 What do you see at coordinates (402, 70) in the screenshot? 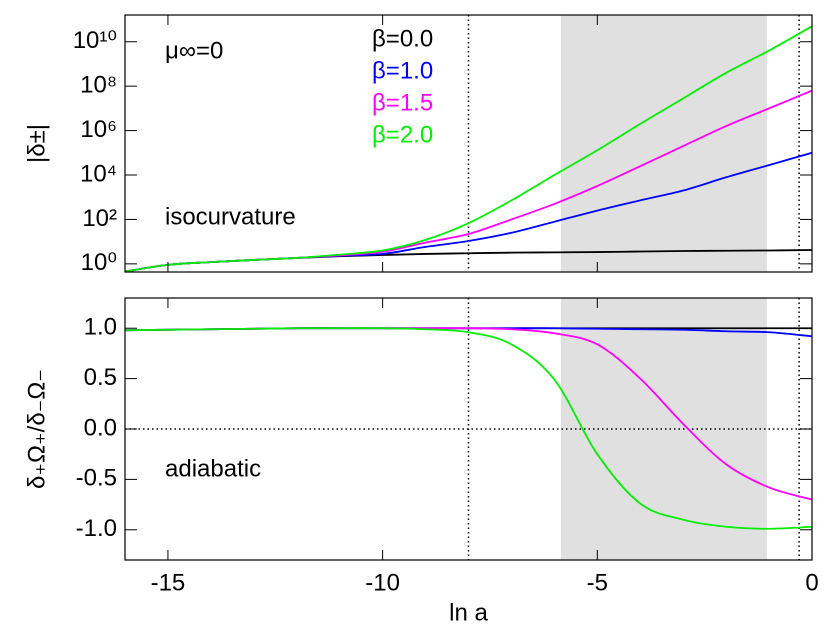
I see `legend-entry: β=1.0` at bounding box center [402, 70].